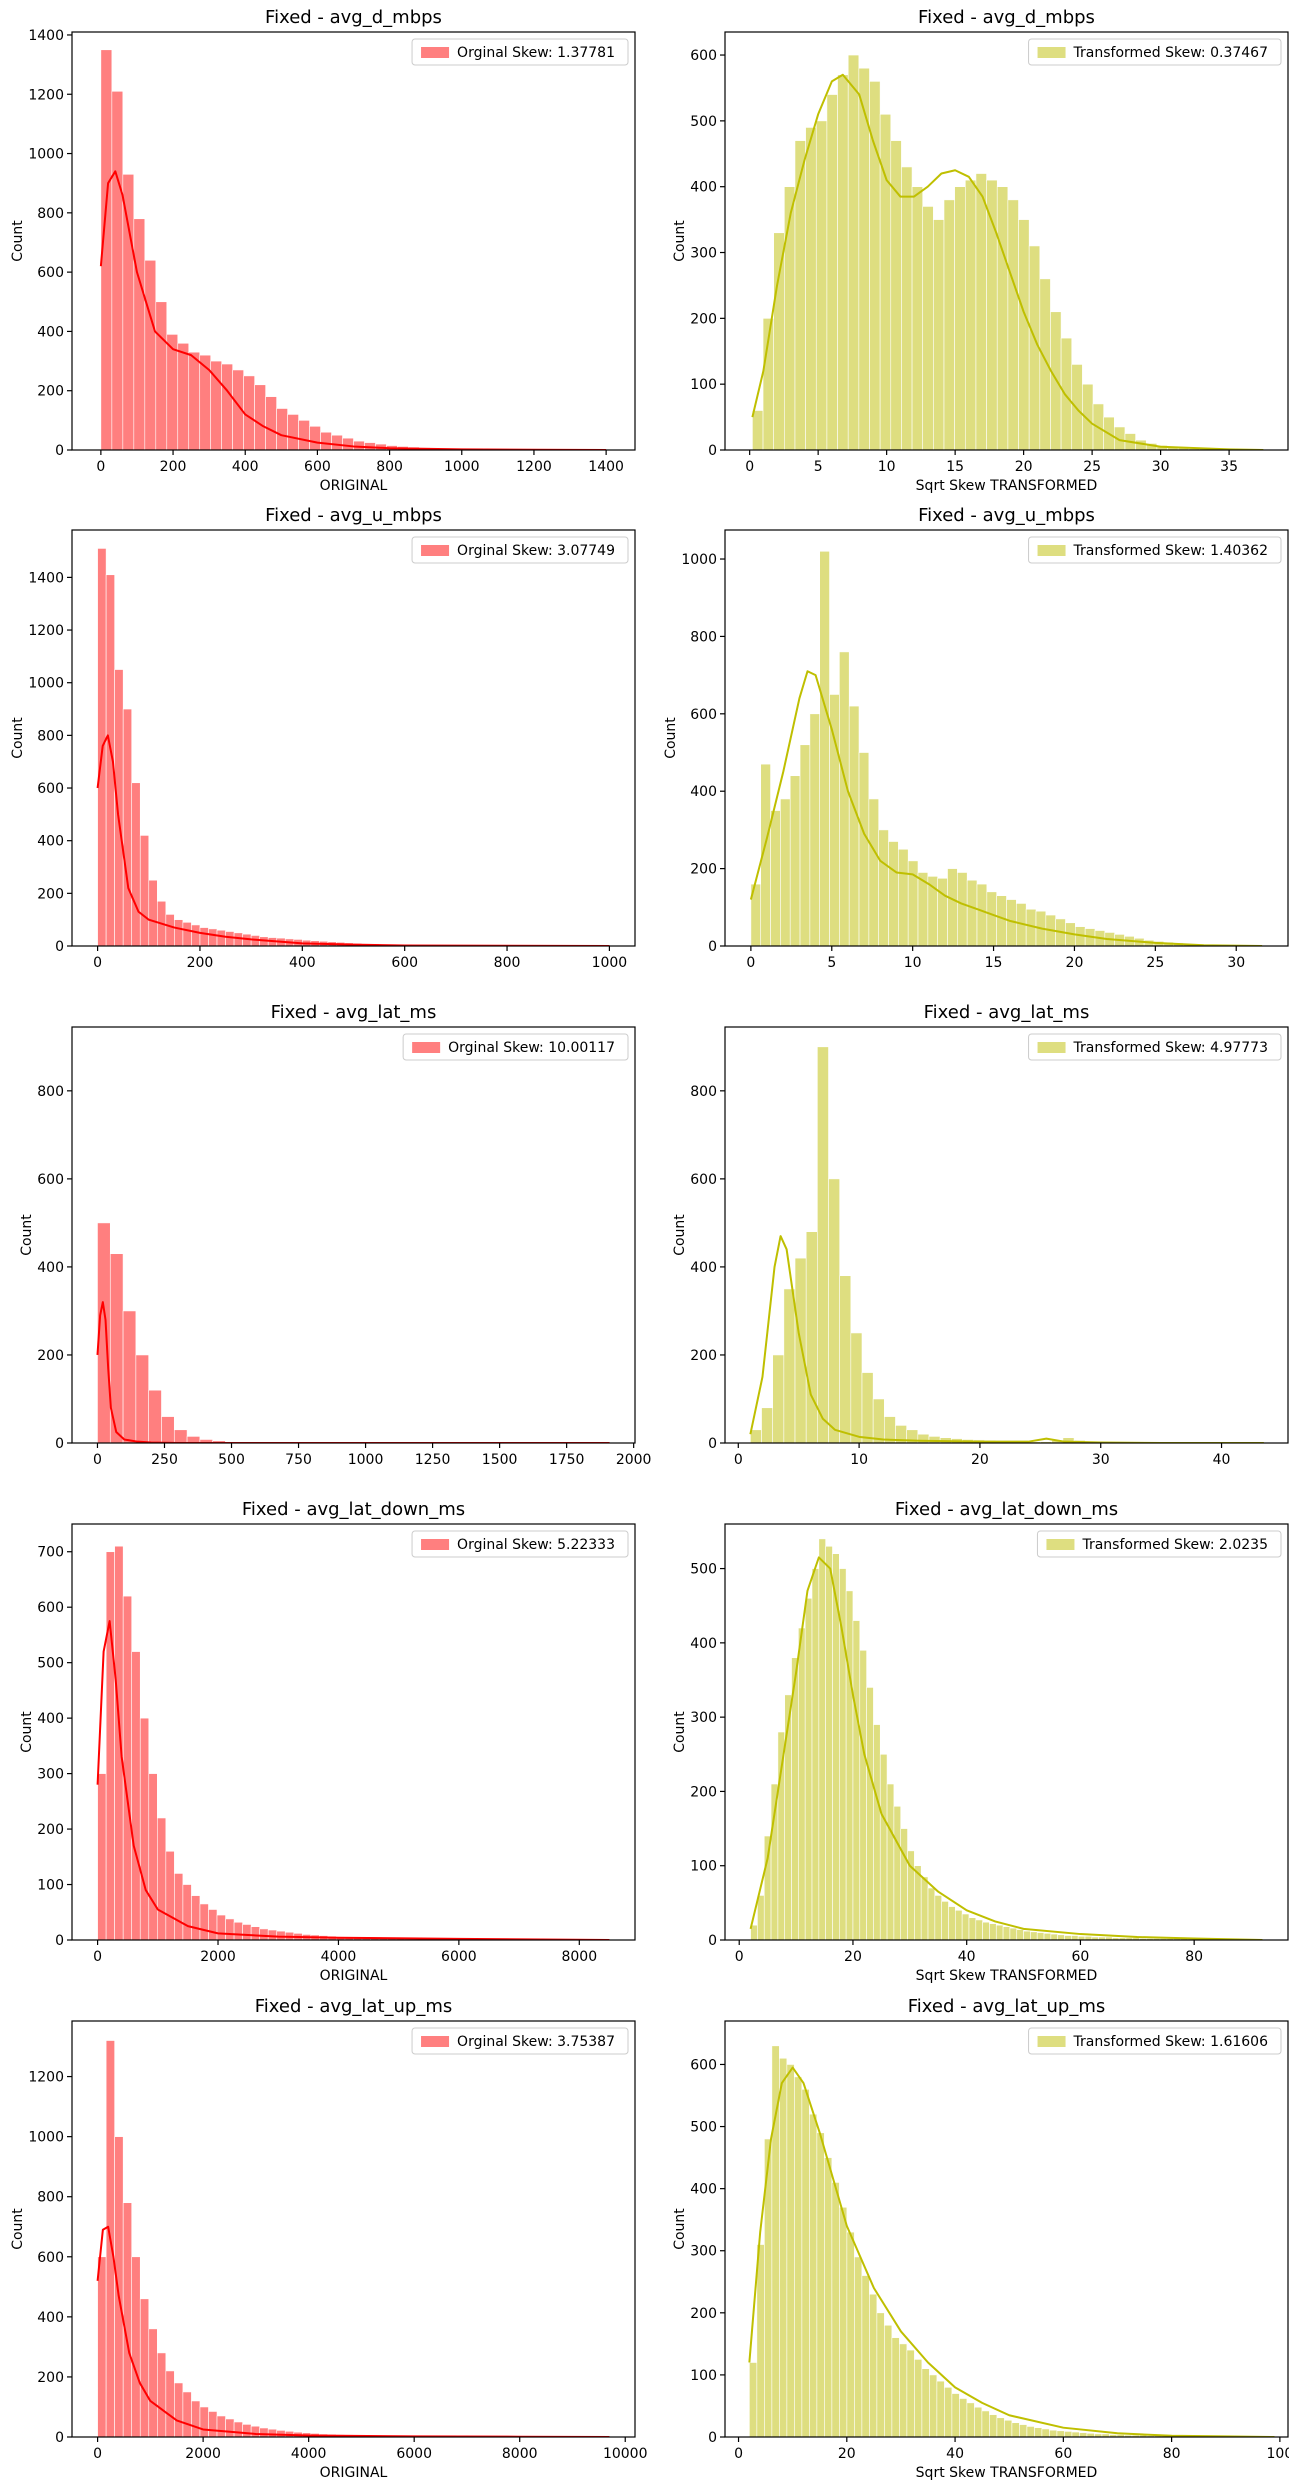 This screenshot has height=2490, width=1289. I want to click on y-tick-label: 1400, so click(46, 578).